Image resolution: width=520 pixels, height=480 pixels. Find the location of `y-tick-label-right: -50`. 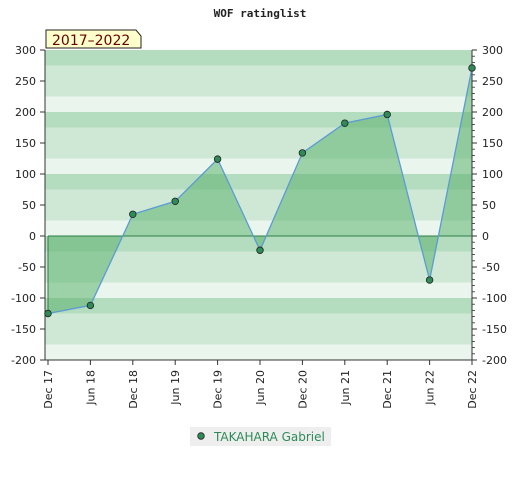

y-tick-label-right: -50 is located at coordinates (491, 267).